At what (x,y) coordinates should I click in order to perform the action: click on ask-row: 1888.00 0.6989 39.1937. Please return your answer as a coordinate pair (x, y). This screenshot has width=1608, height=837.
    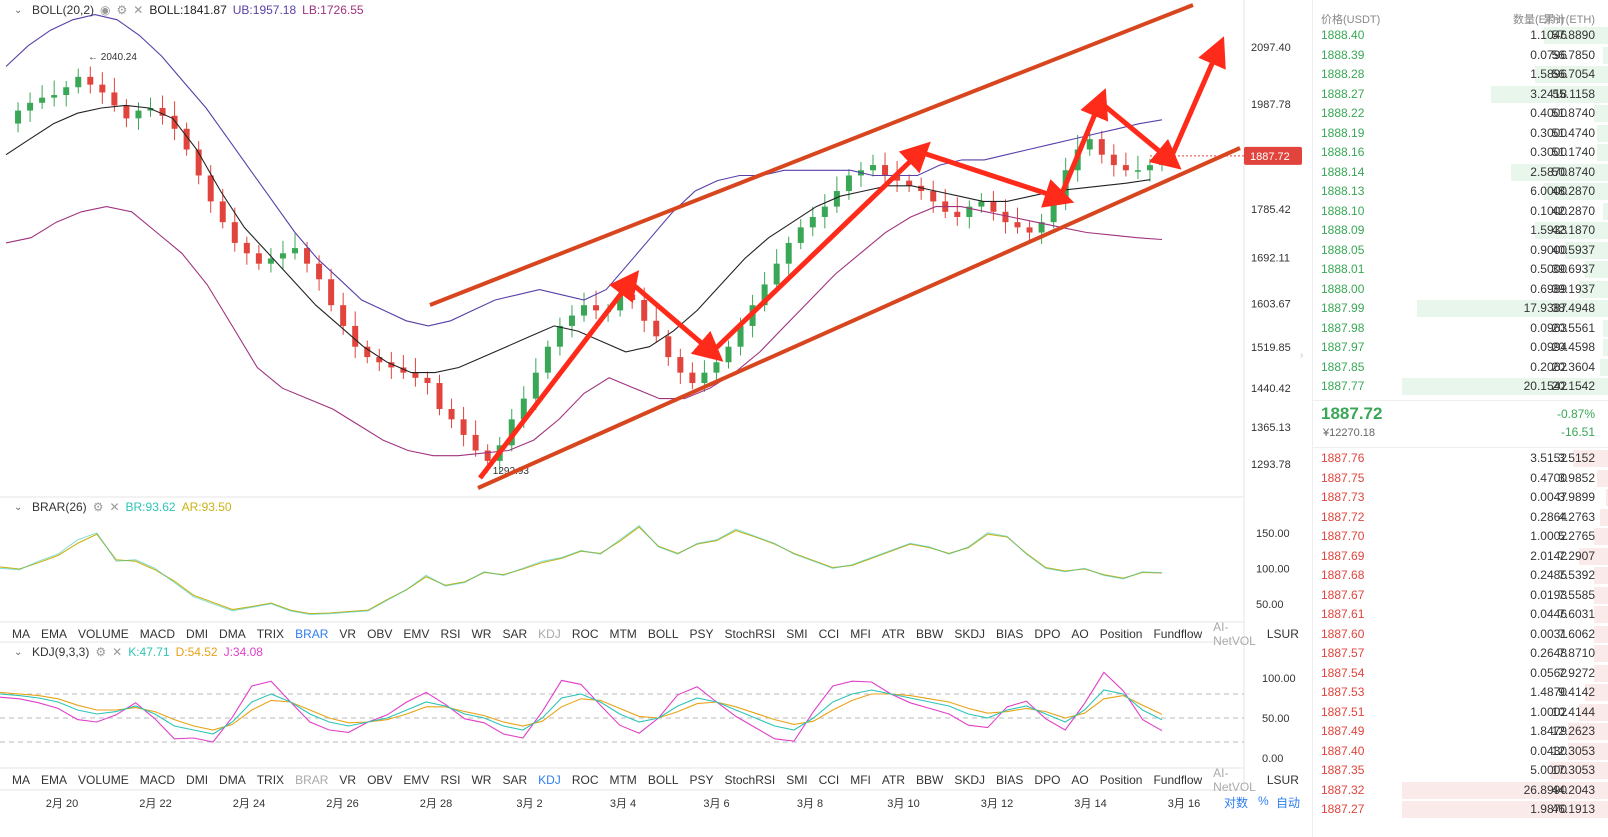
    Looking at the image, I should click on (1460, 289).